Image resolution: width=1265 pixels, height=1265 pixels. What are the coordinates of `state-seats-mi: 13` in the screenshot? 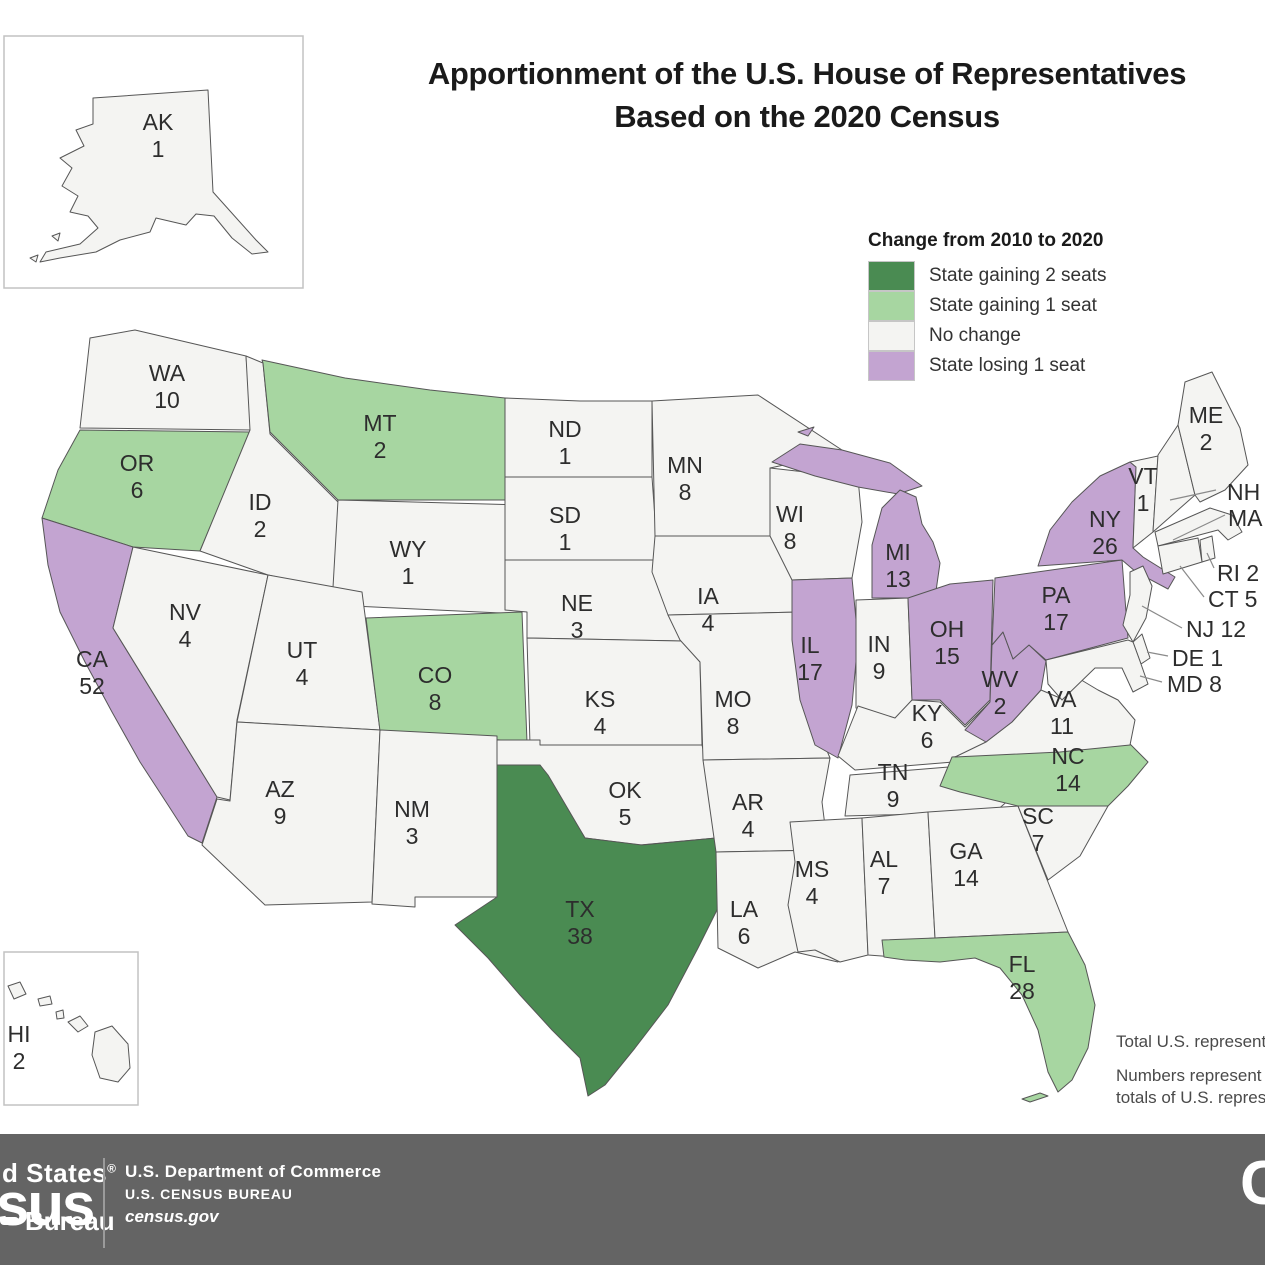 It's located at (898, 579).